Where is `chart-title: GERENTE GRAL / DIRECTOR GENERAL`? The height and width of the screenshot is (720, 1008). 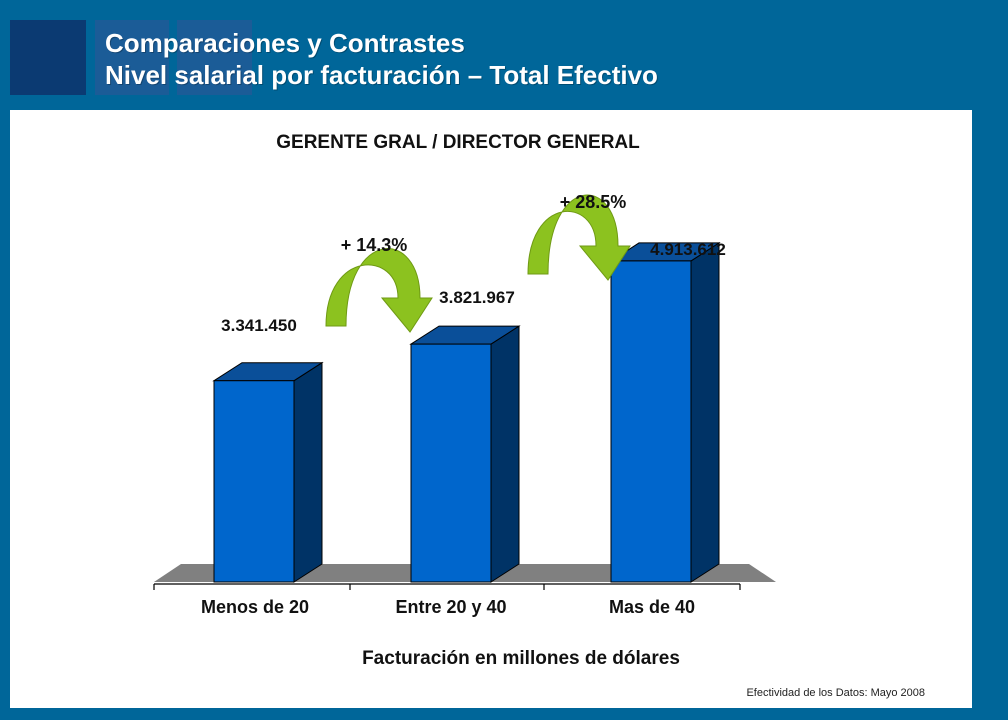
chart-title: GERENTE GRAL / DIRECTOR GENERAL is located at coordinates (458, 142).